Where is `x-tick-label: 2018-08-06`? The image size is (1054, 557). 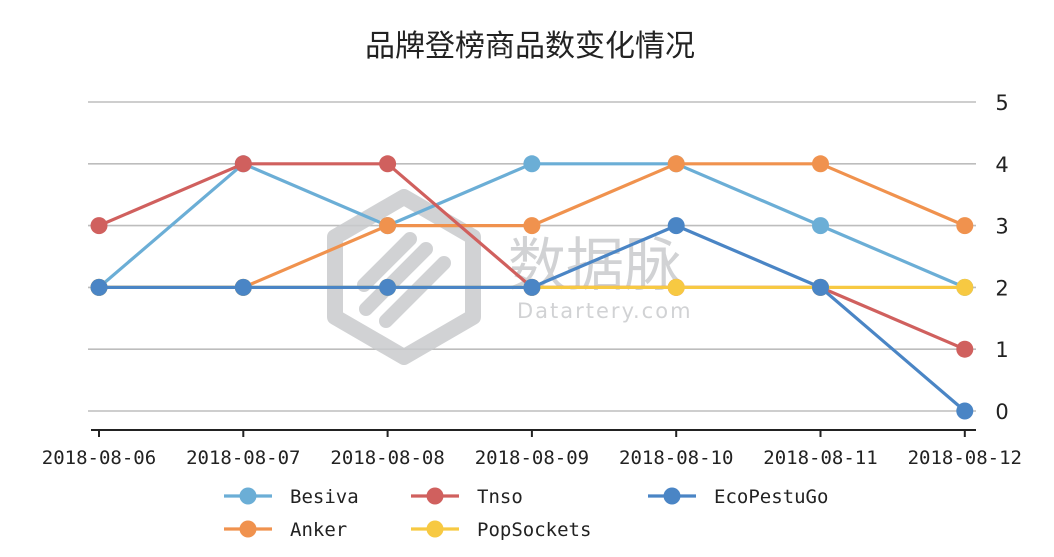 x-tick-label: 2018-08-06 is located at coordinates (99, 458).